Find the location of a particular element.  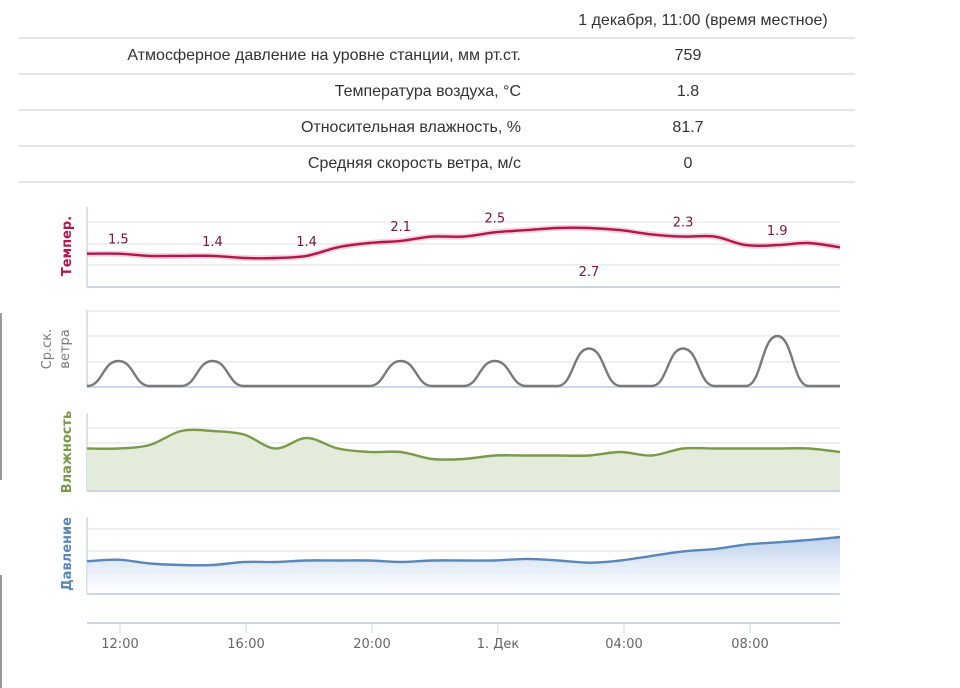

table-row: Температура воздуха, °C 1.8 is located at coordinates (437, 92).